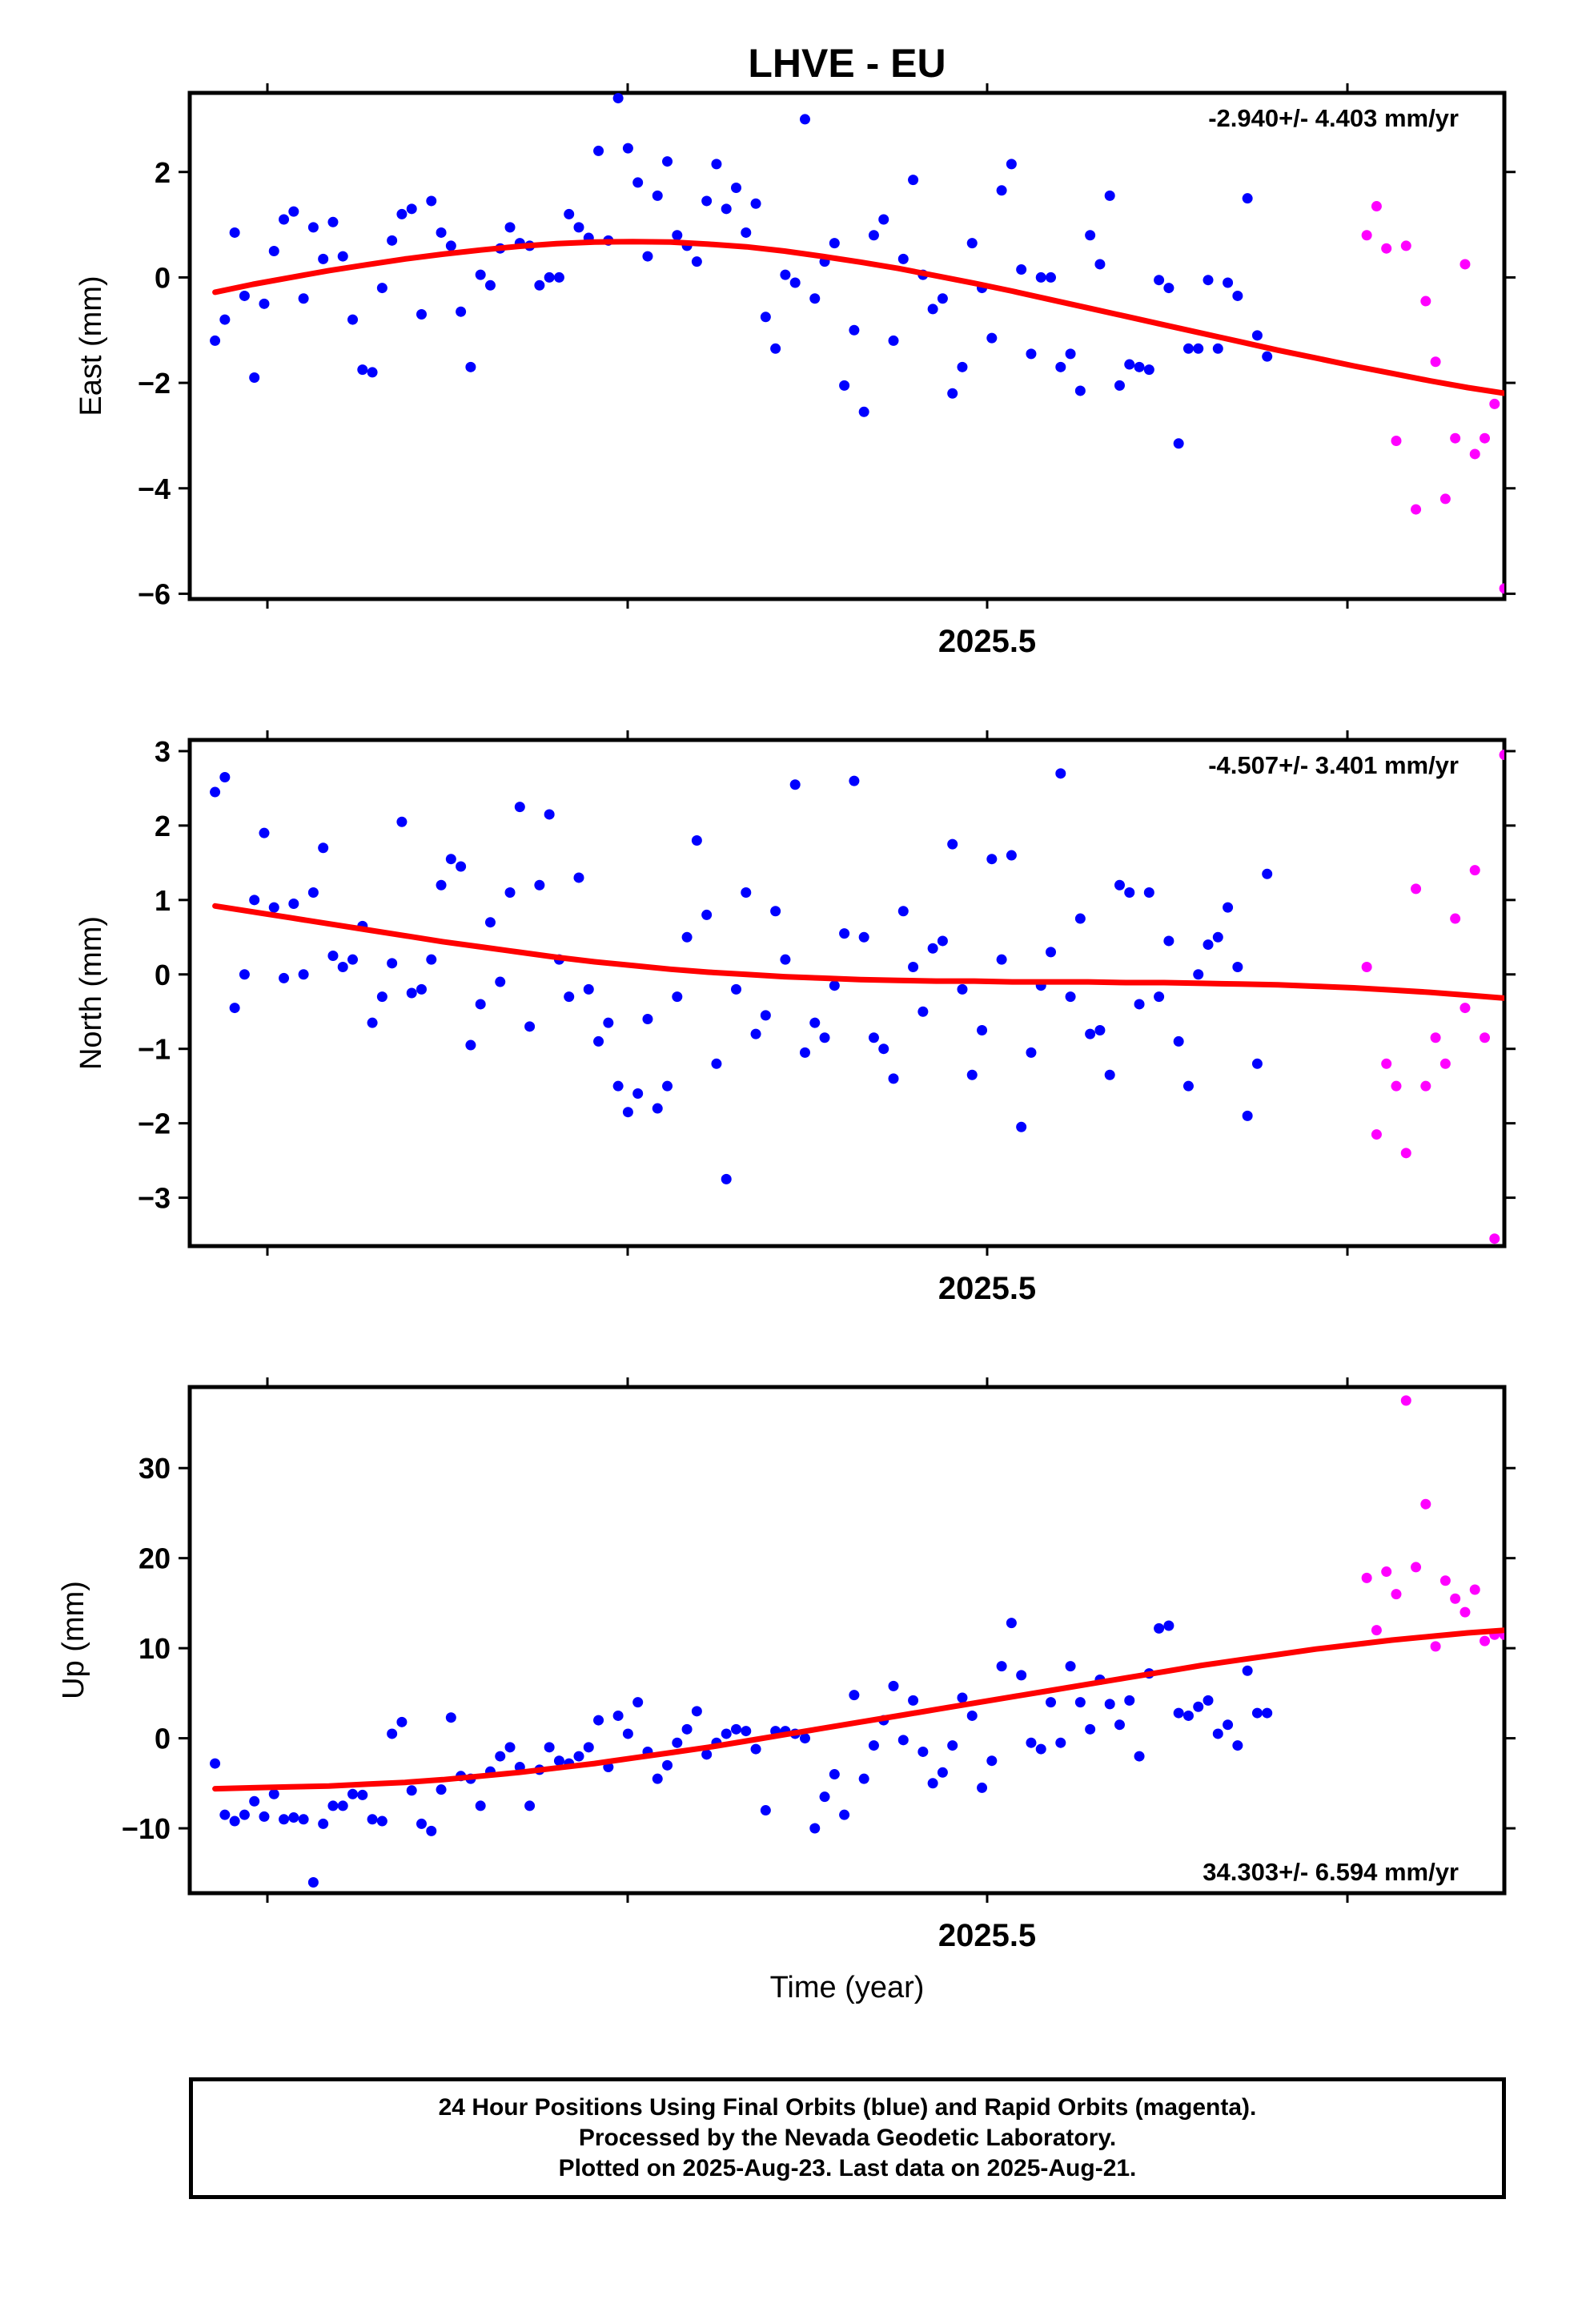 This screenshot has height=2324, width=1582. I want to click on y-tick-label: −6, so click(154, 593).